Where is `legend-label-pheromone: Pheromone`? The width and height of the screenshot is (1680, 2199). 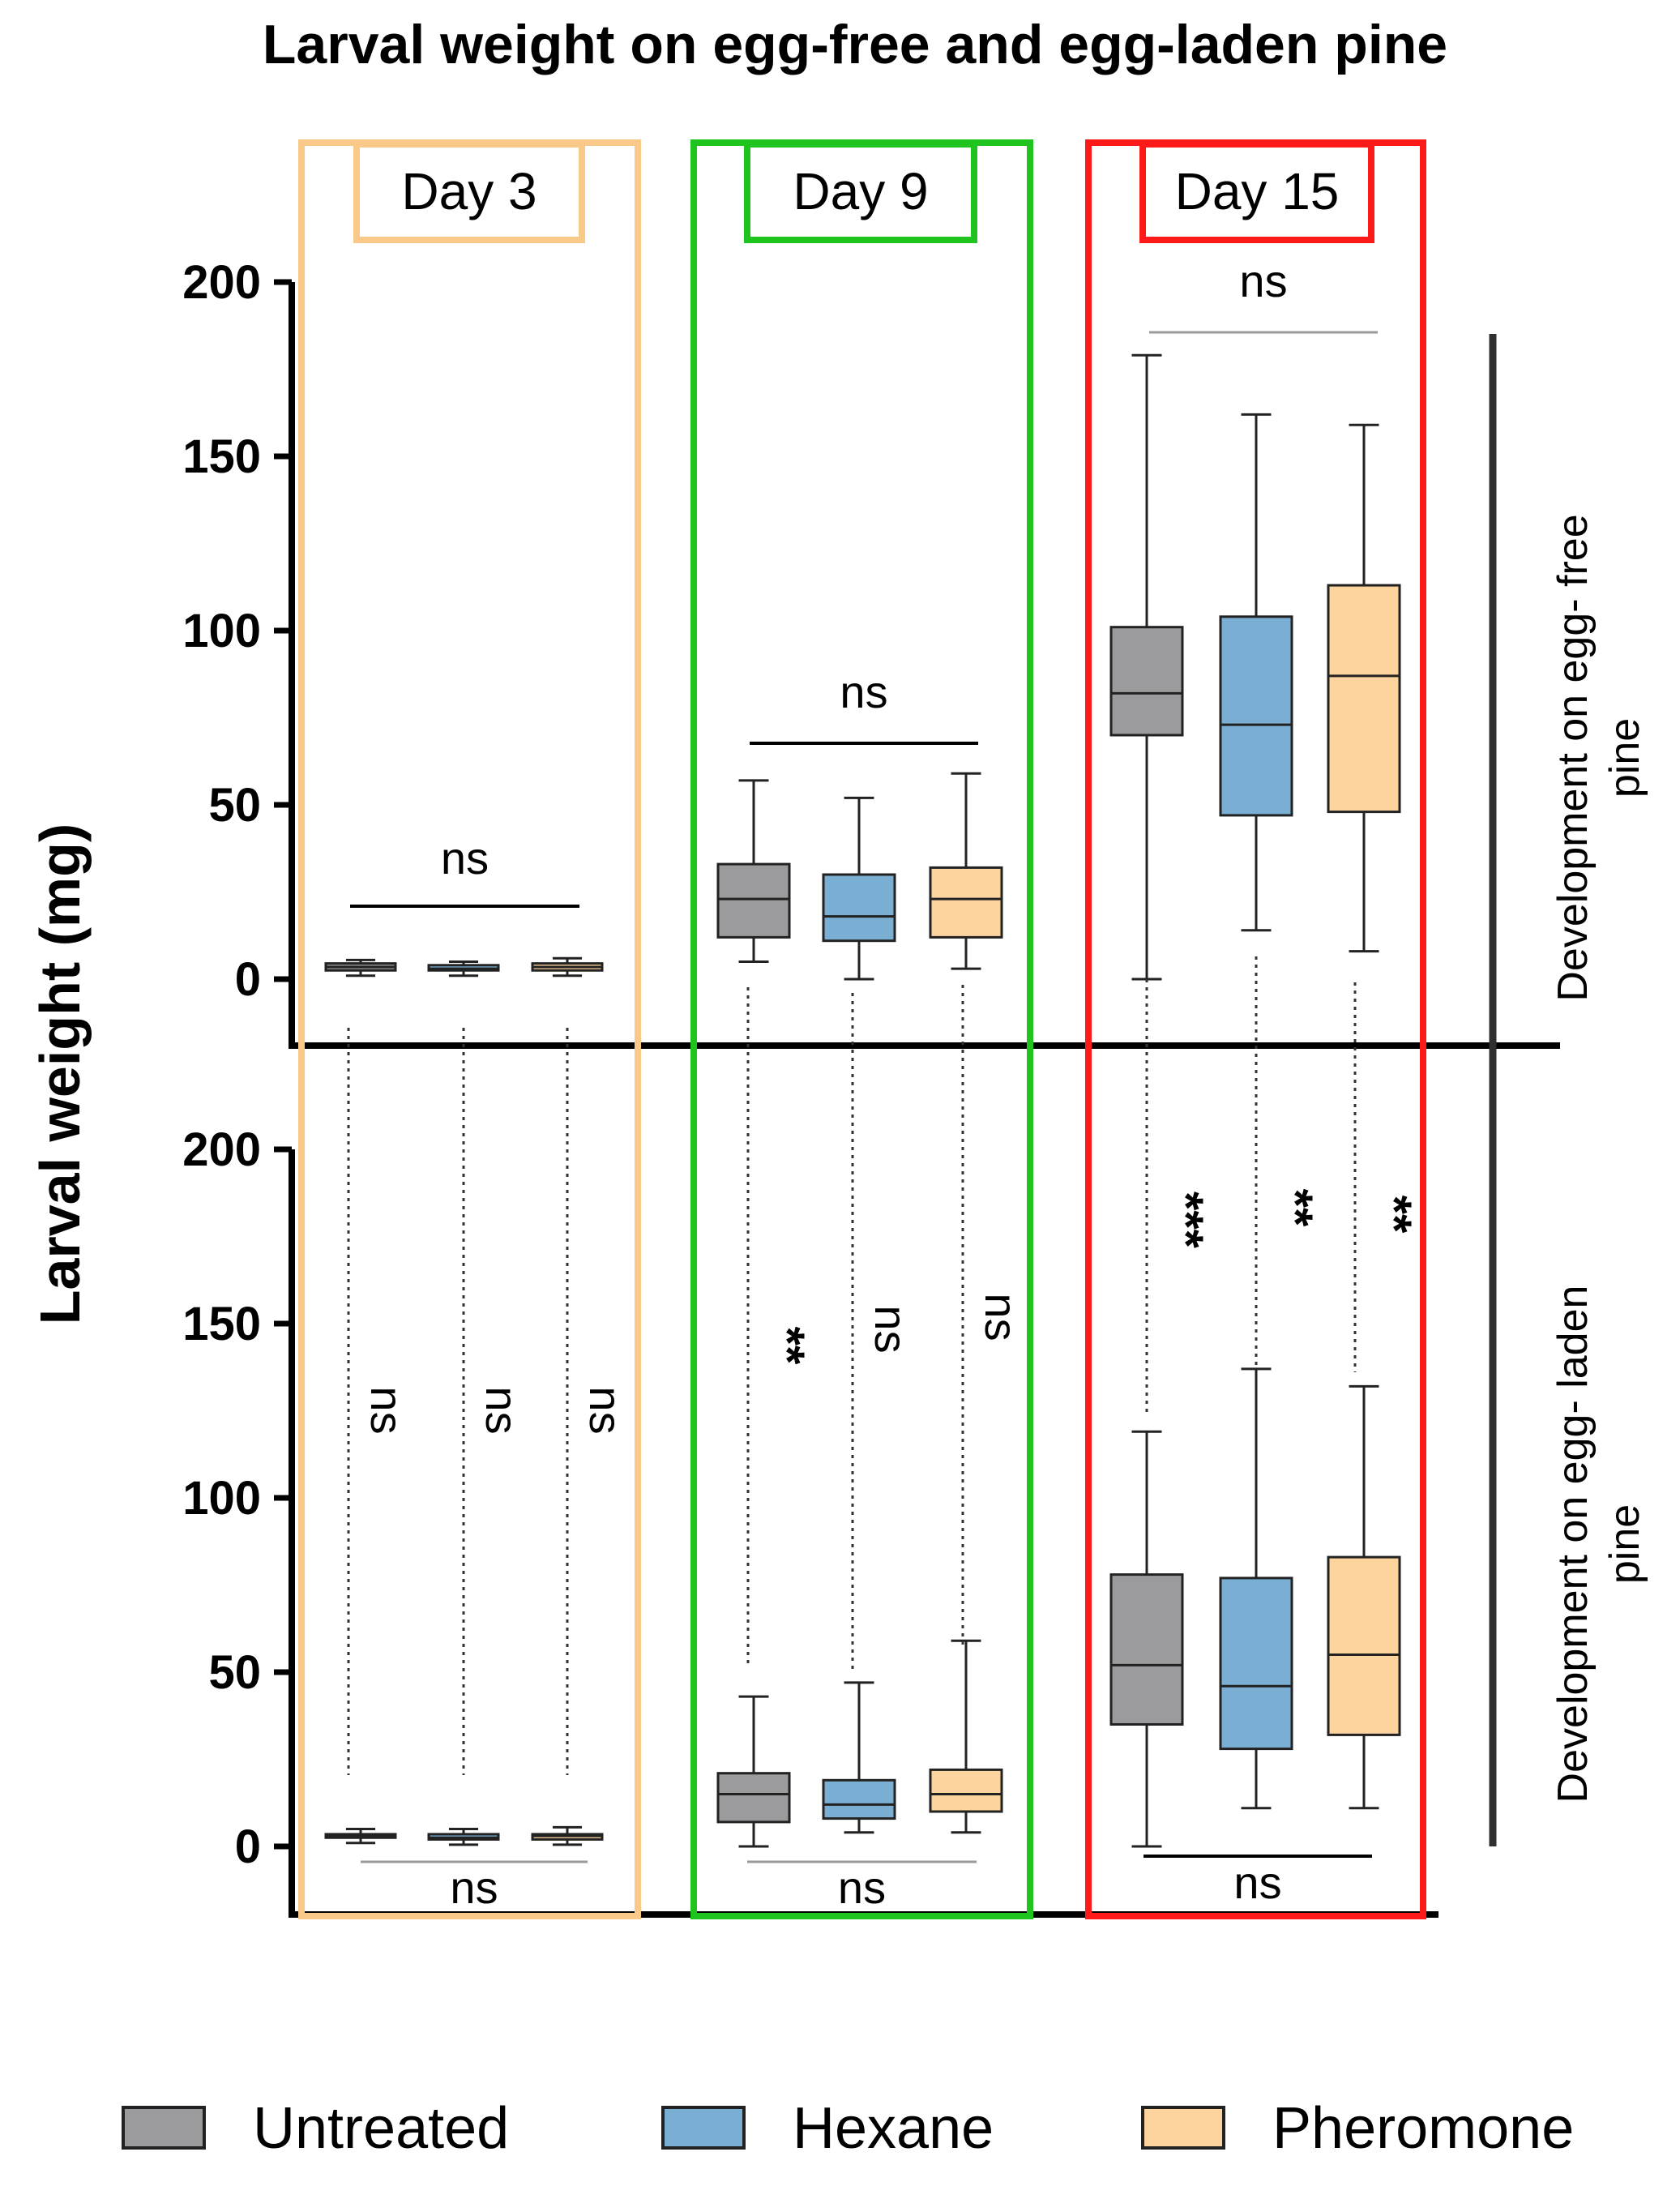 legend-label-pheromone: Pheromone is located at coordinates (1423, 2128).